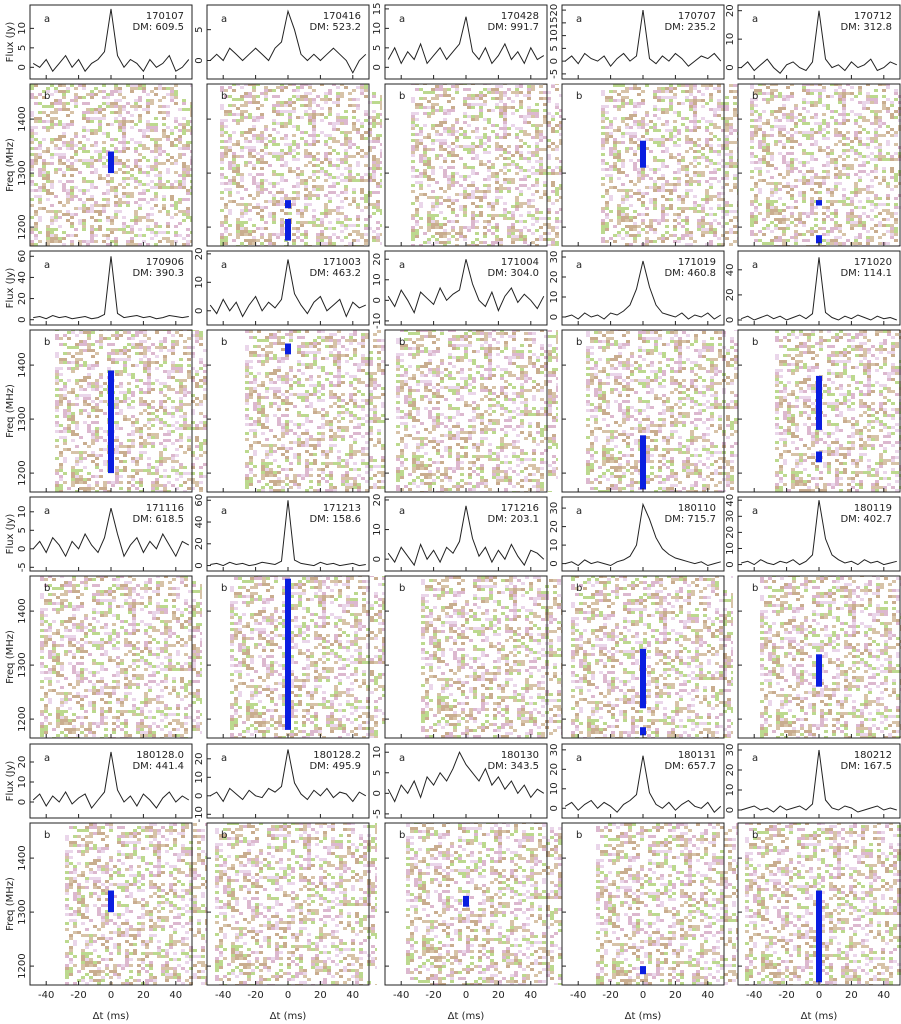 The image size is (901, 1024). Describe the element at coordinates (730, 500) in the screenshot. I see `y-tick-label: 40` at that location.